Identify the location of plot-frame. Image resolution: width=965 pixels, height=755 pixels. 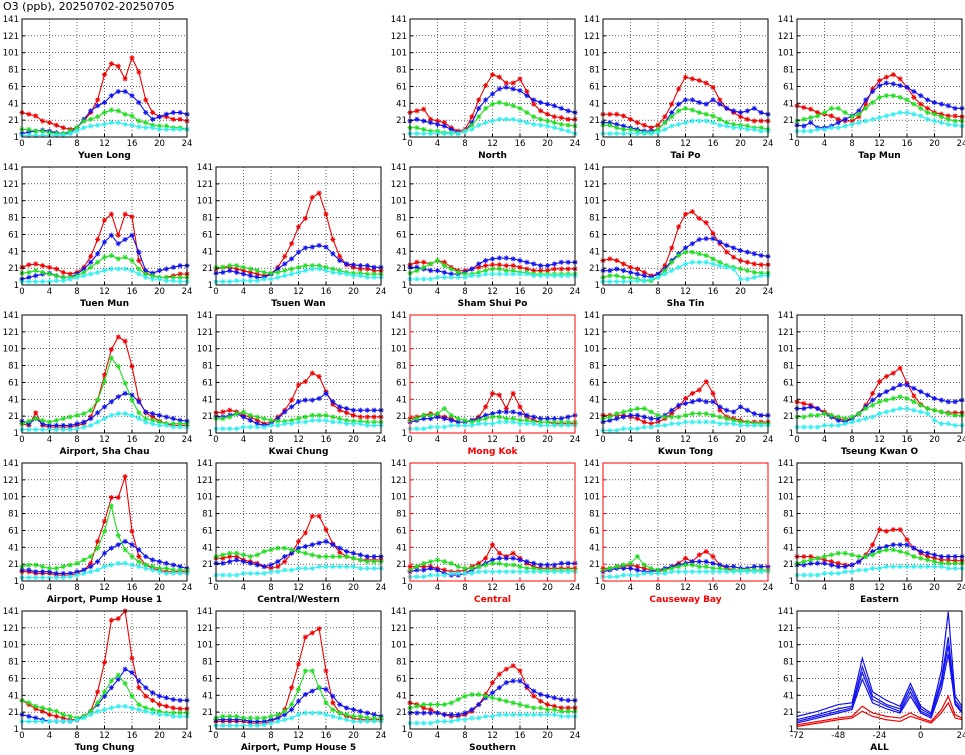
(298, 522).